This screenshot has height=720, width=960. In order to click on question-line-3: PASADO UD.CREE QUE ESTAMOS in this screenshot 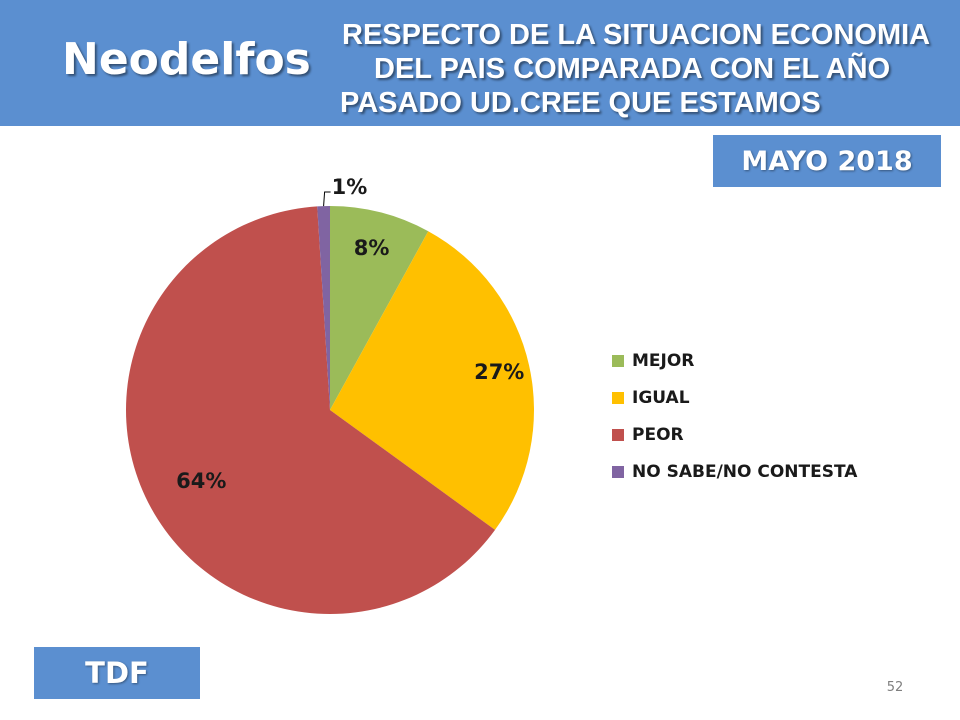, I will do `click(580, 103)`.